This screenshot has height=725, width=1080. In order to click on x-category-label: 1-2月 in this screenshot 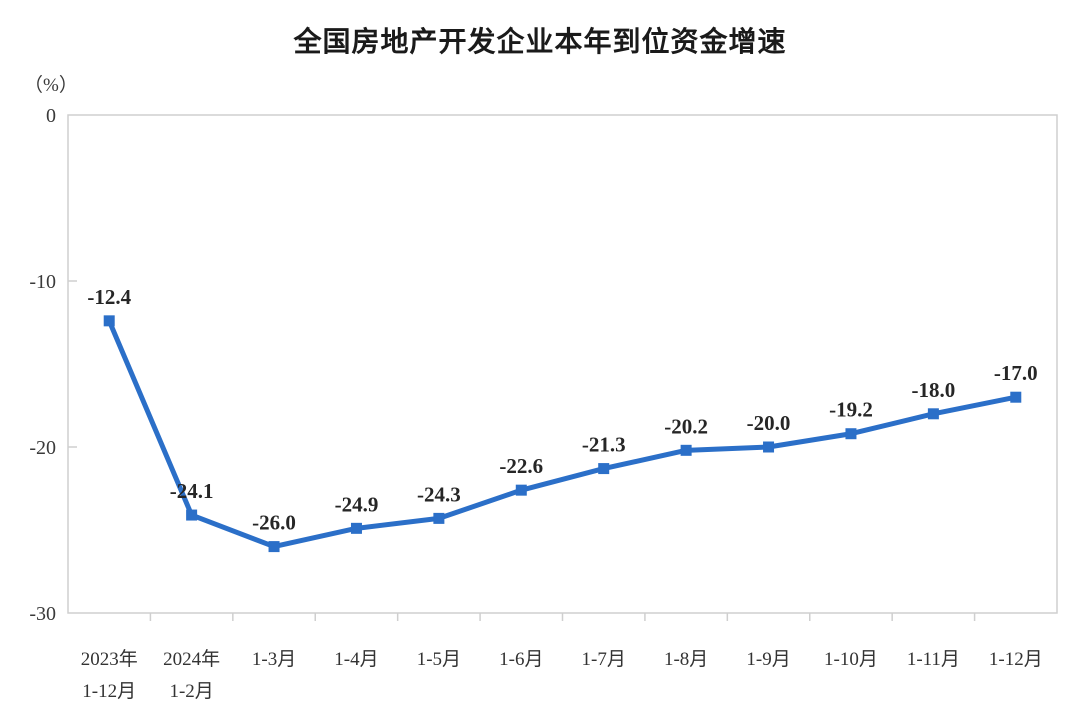, I will do `click(191, 691)`.